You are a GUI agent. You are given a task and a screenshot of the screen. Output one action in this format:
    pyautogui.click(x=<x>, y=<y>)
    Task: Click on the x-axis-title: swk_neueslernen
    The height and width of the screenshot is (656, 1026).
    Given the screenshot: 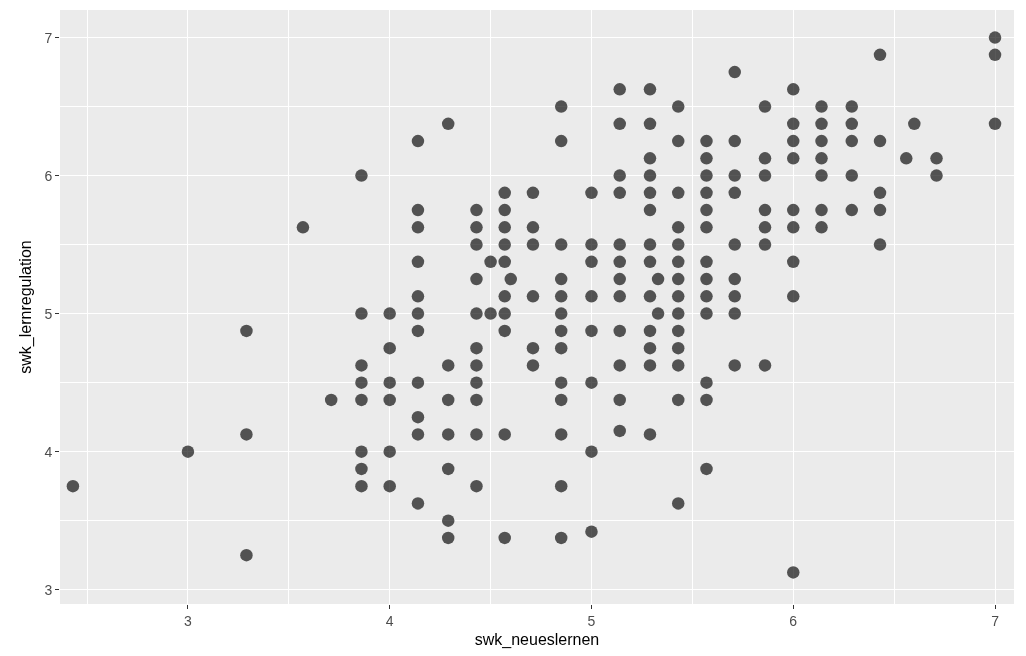 What is the action you would take?
    pyautogui.click(x=537, y=640)
    